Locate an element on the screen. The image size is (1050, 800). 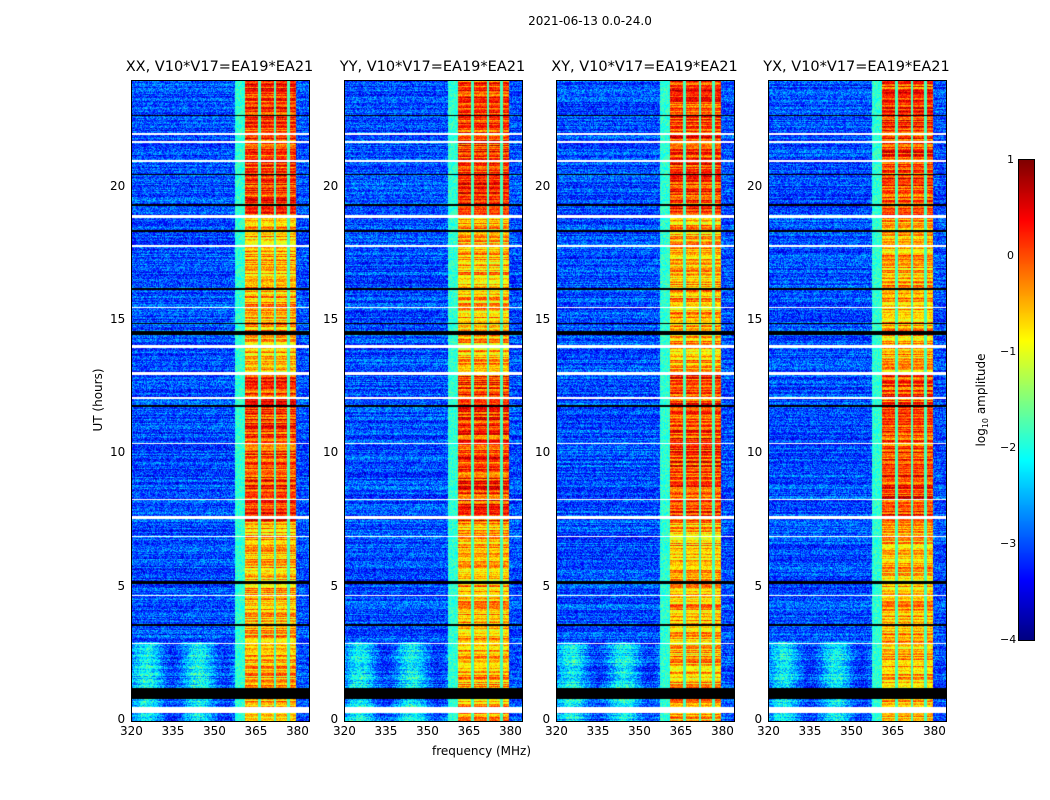
figure-title: 2021-06-13 0.0-24.0 is located at coordinates (590, 21).